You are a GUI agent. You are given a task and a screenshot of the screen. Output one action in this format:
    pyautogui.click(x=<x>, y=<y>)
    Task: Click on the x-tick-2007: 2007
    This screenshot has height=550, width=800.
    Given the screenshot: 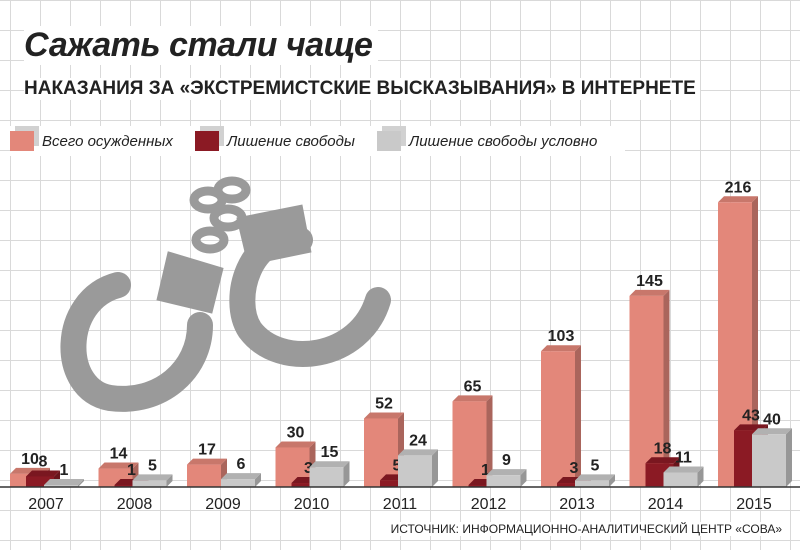 What is the action you would take?
    pyautogui.click(x=46, y=504)
    